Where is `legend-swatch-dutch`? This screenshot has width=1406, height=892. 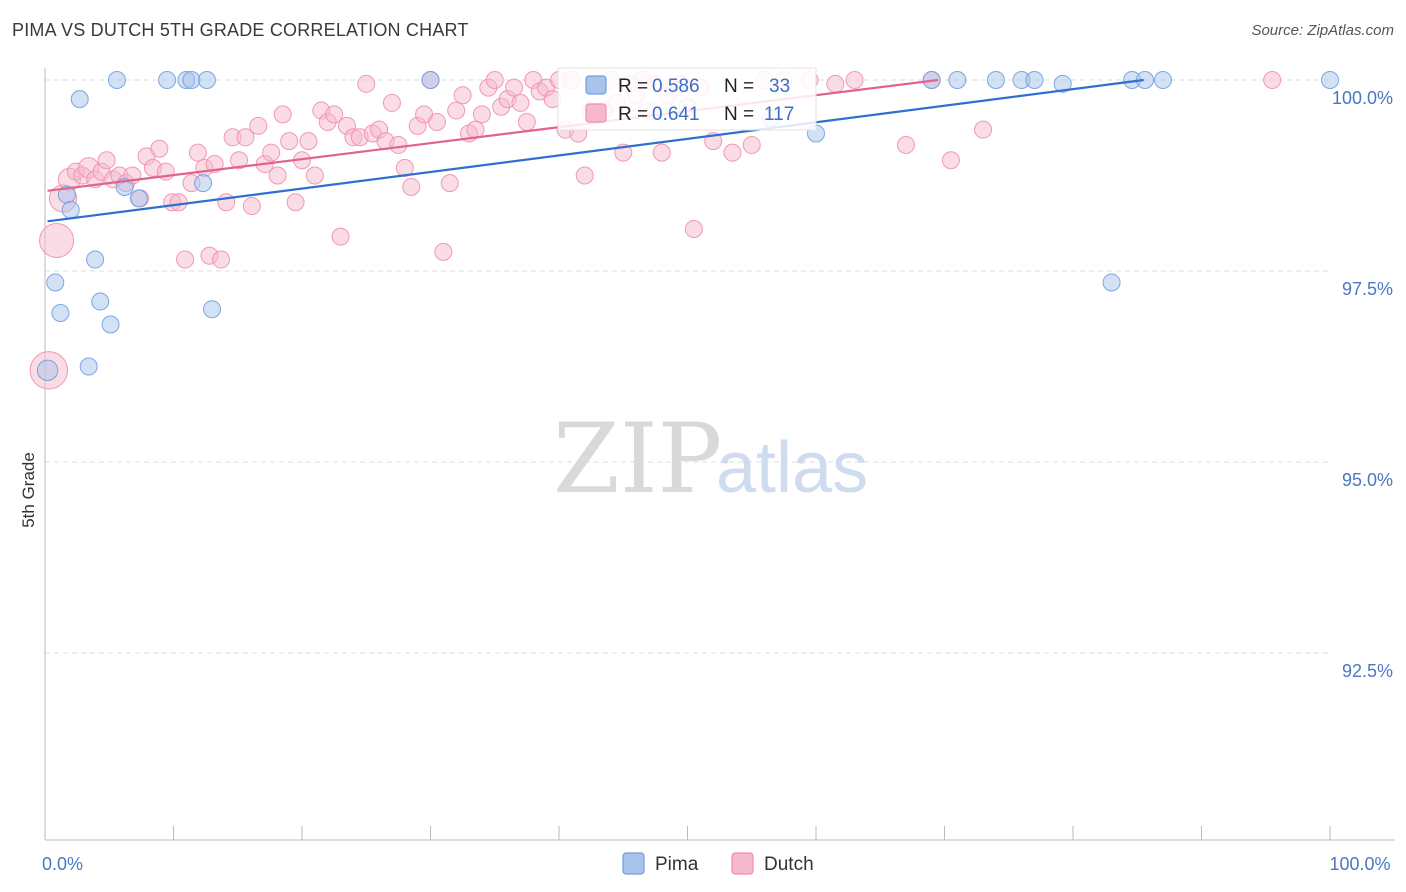 legend-swatch-dutch is located at coordinates (596, 113).